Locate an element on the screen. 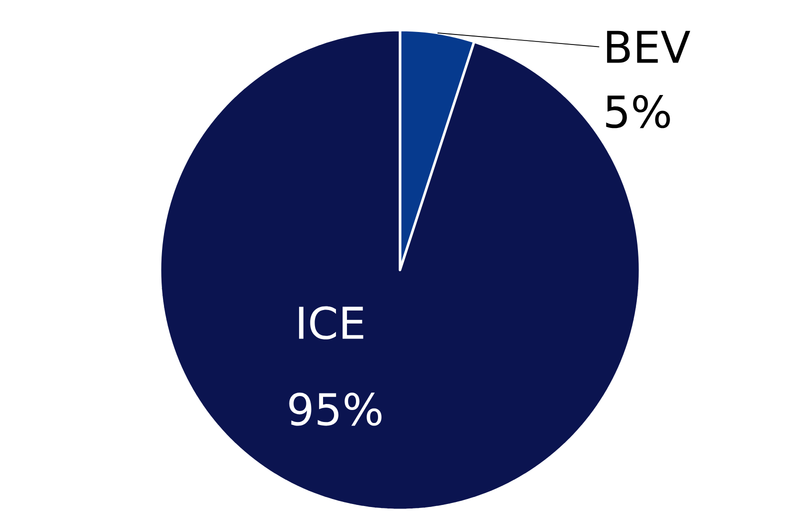 This screenshot has height=525, width=802. data-label: 95% is located at coordinates (335, 409).